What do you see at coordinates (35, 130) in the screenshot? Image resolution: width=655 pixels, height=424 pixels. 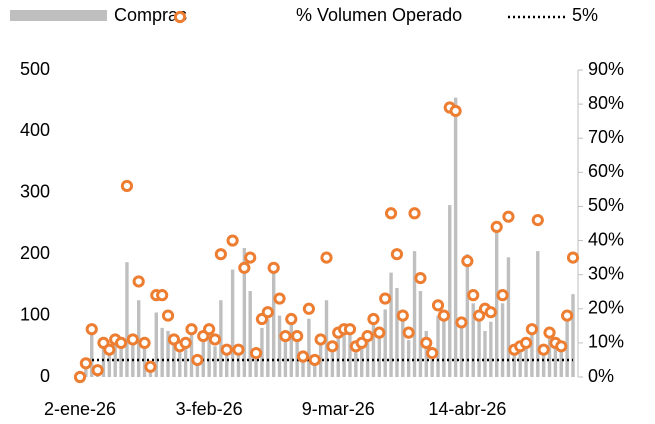 I see `y-tick-label: 400` at bounding box center [35, 130].